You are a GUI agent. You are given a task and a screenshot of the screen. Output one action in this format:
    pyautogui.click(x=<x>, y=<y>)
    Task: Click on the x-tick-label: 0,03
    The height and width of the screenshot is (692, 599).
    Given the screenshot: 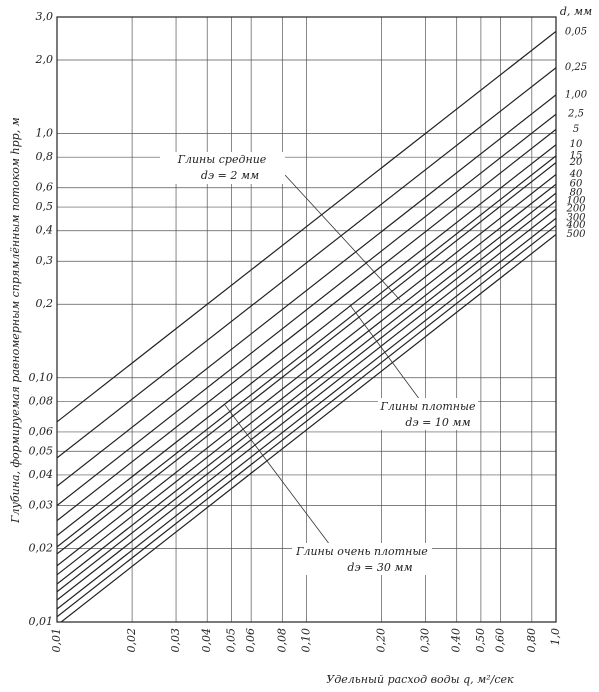 What is the action you would take?
    pyautogui.click(x=175, y=640)
    